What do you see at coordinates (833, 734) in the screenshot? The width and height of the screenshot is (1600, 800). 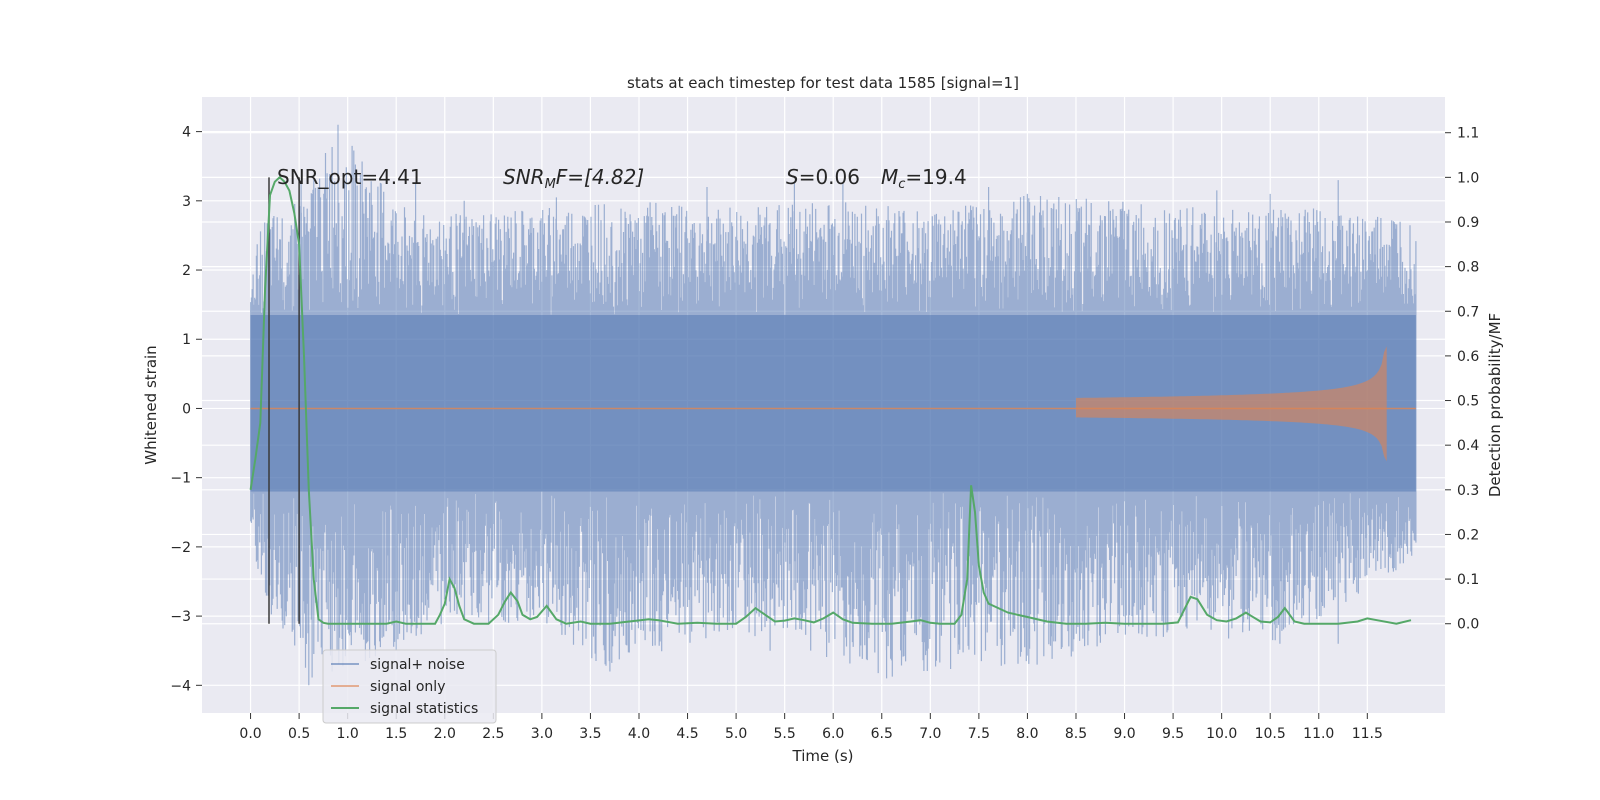 I see `x-tick-label: 6.0` at bounding box center [833, 734].